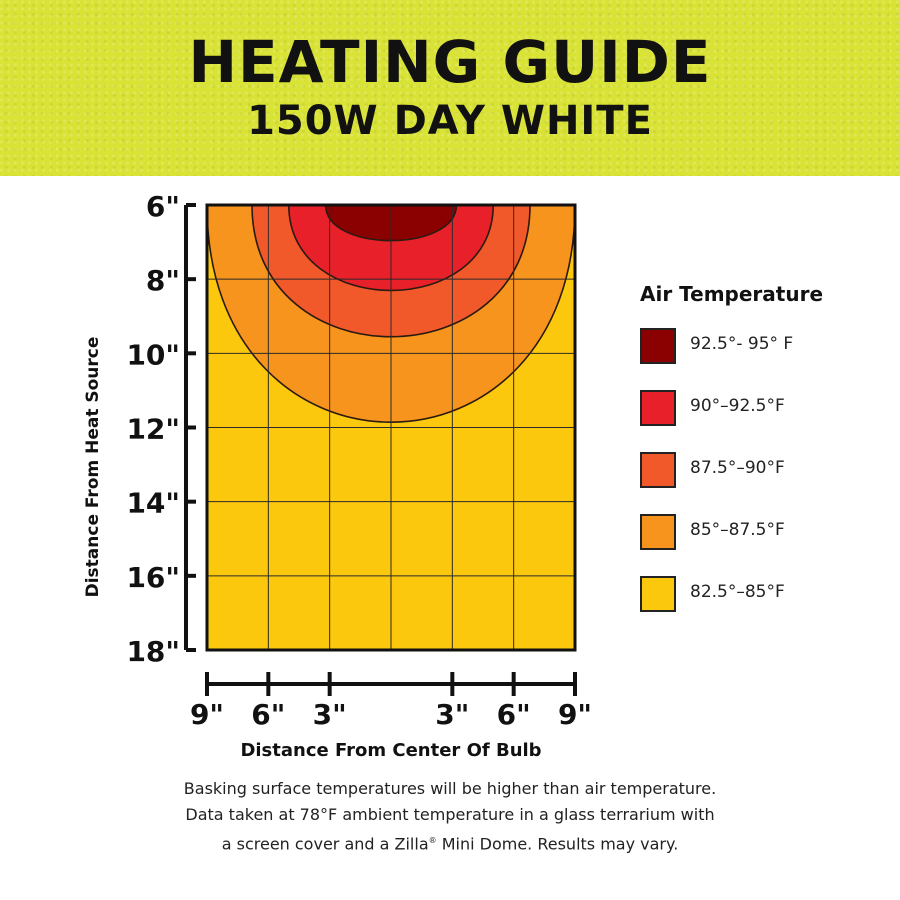 This screenshot has width=900, height=900. What do you see at coordinates (153, 503) in the screenshot?
I see `y-tick-label: 14"` at bounding box center [153, 503].